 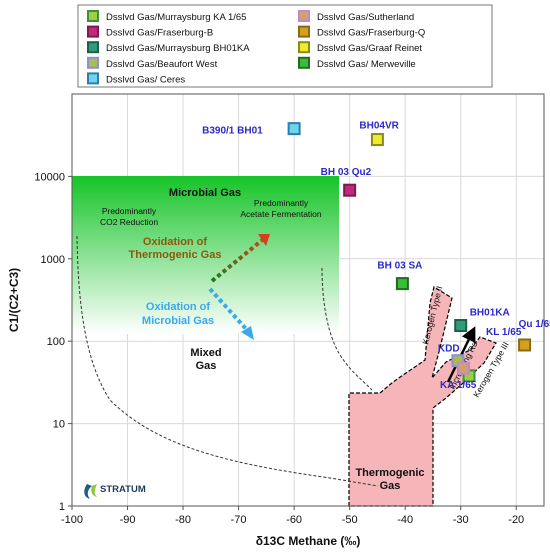 I want to click on x-axis-ticks: -100 -90 -80 -70 -60 -50 -40 -30 -20, so click(x=292, y=516).